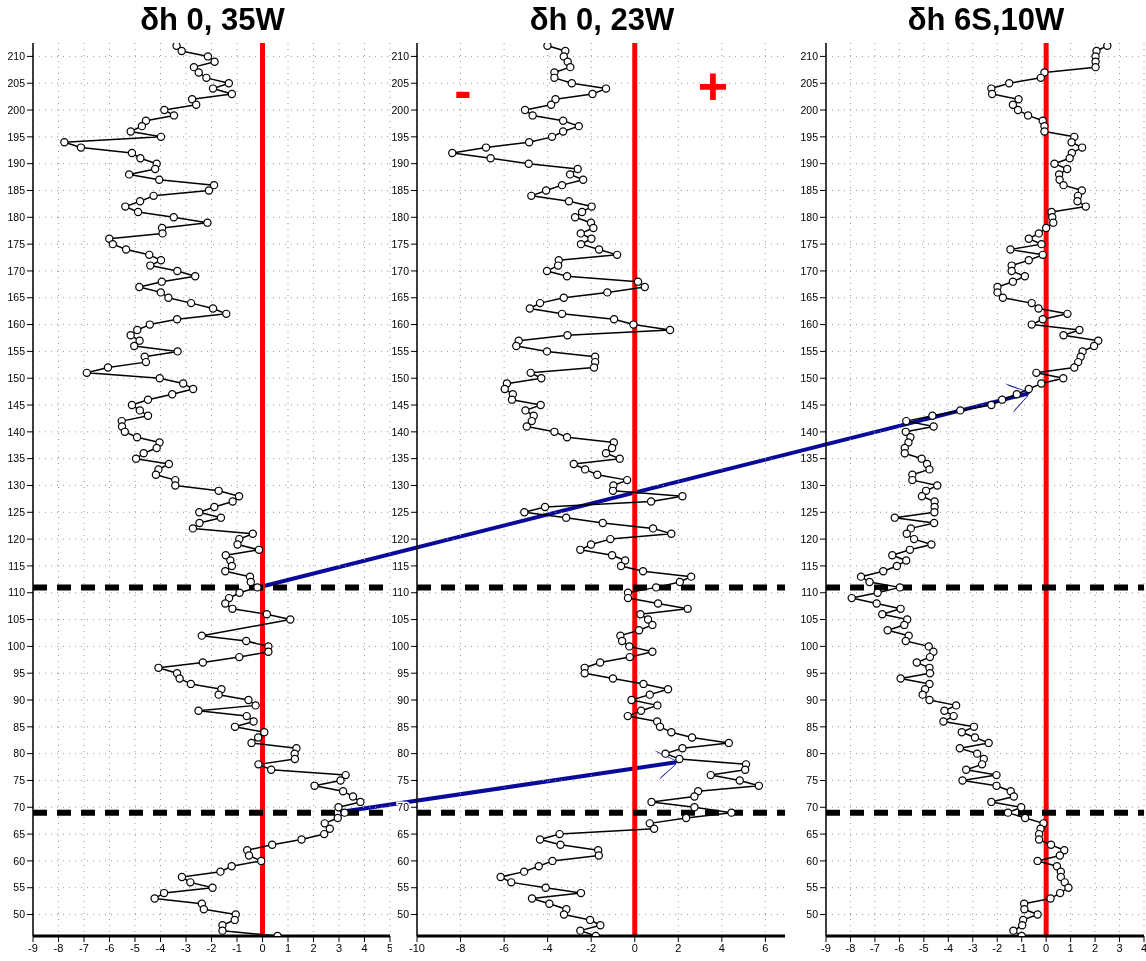  What do you see at coordinates (400, 351) in the screenshot?
I see `y-tick-label: 155` at bounding box center [400, 351].